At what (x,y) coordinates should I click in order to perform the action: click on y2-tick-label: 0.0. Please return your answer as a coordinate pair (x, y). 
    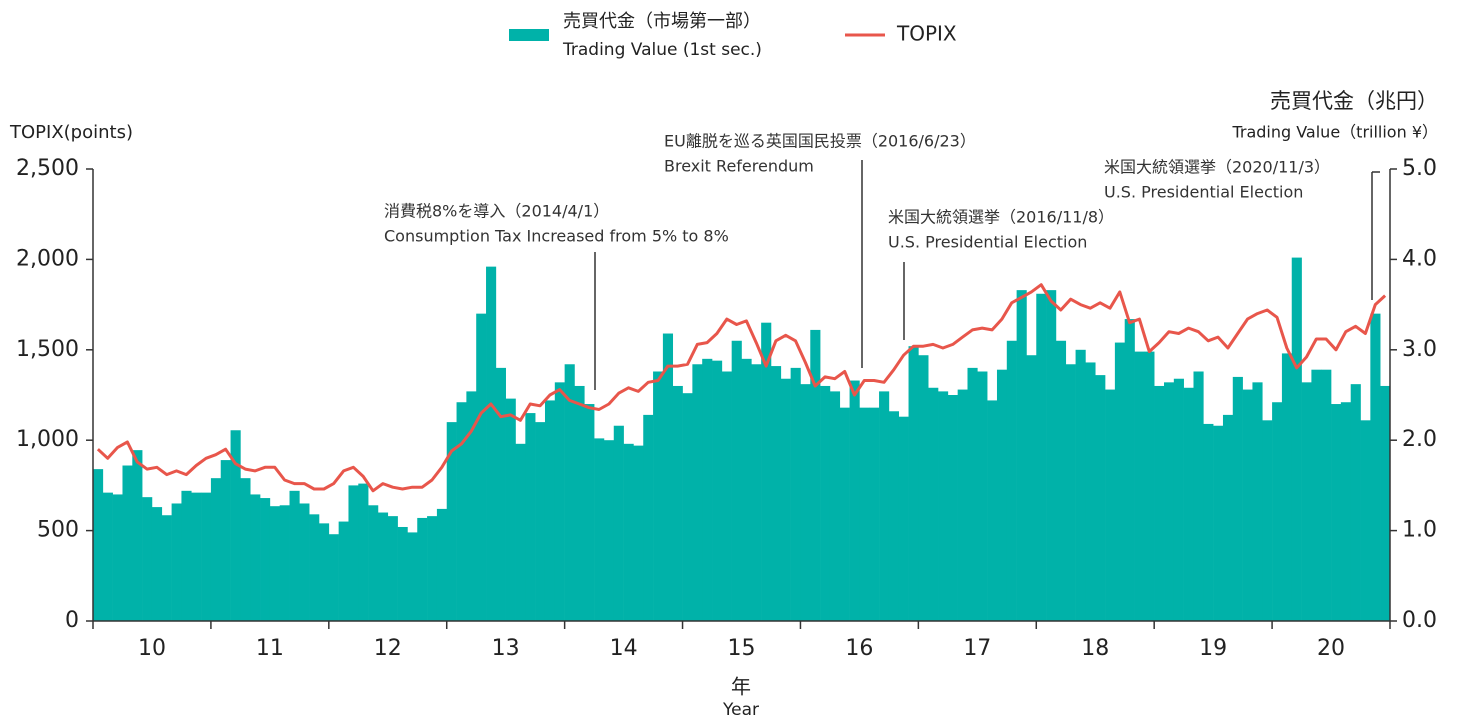
    Looking at the image, I should click on (1419, 620).